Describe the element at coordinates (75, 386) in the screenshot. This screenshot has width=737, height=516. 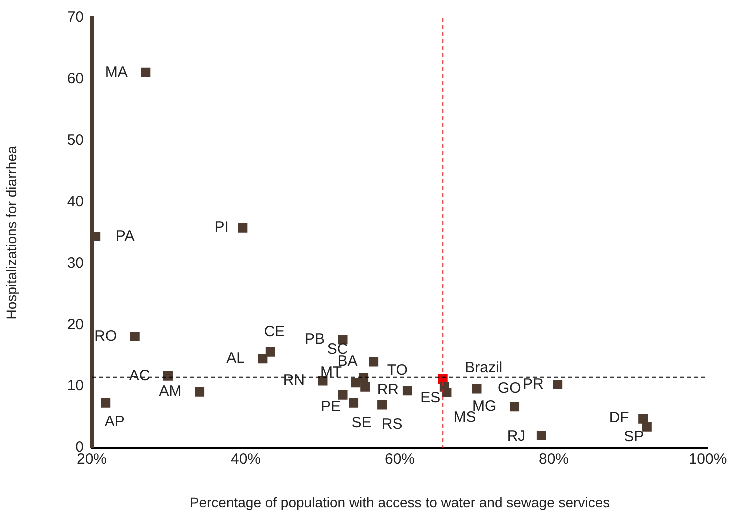
I see `y-tick-label: 10` at that location.